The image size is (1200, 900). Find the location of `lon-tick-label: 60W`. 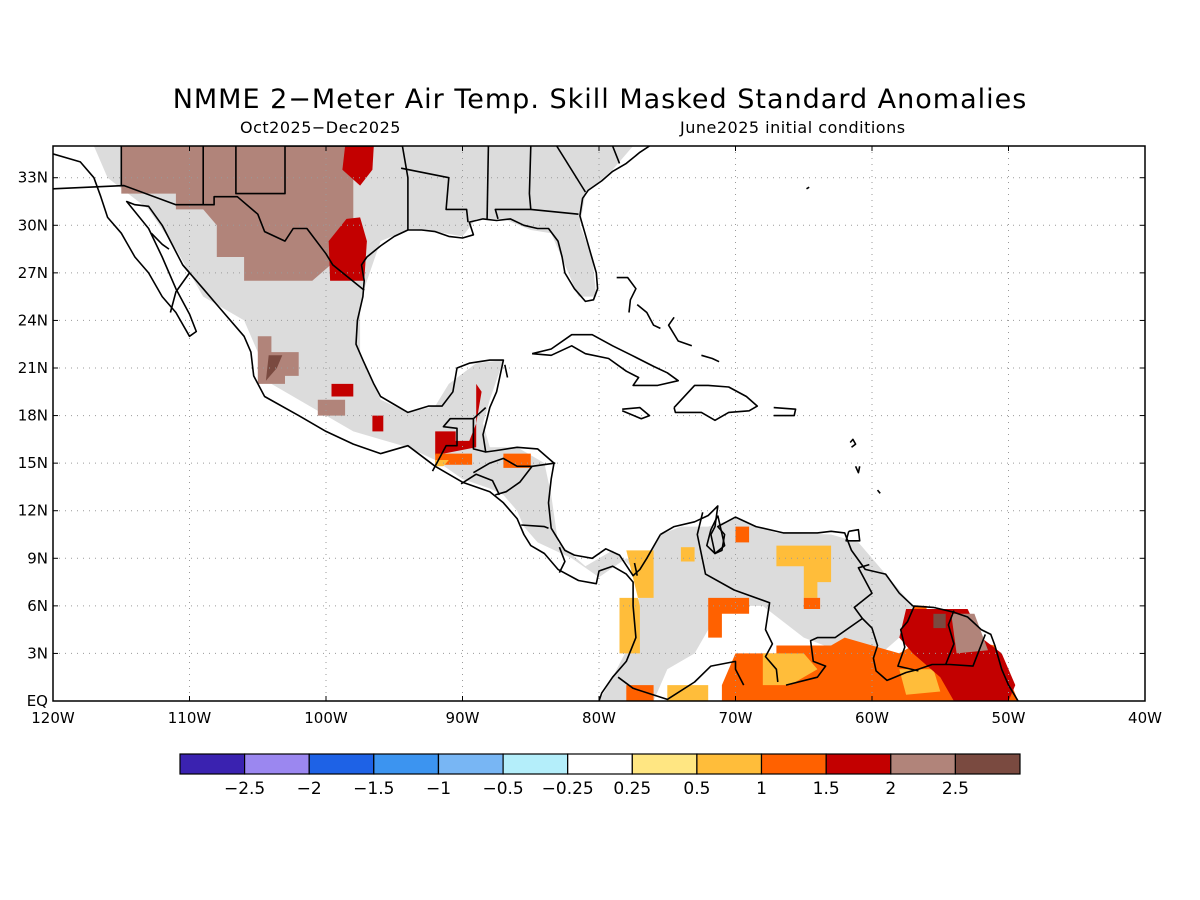

lon-tick-label: 60W is located at coordinates (872, 718).